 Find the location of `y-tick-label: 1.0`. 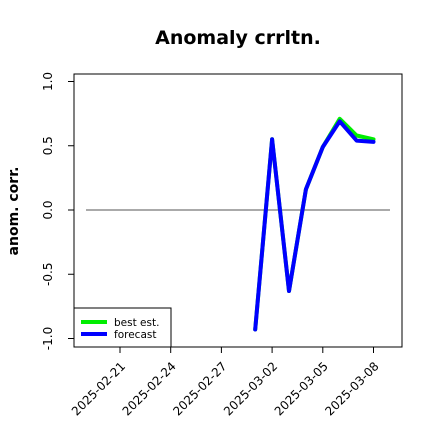

y-tick-label: 1.0 is located at coordinates (48, 81).